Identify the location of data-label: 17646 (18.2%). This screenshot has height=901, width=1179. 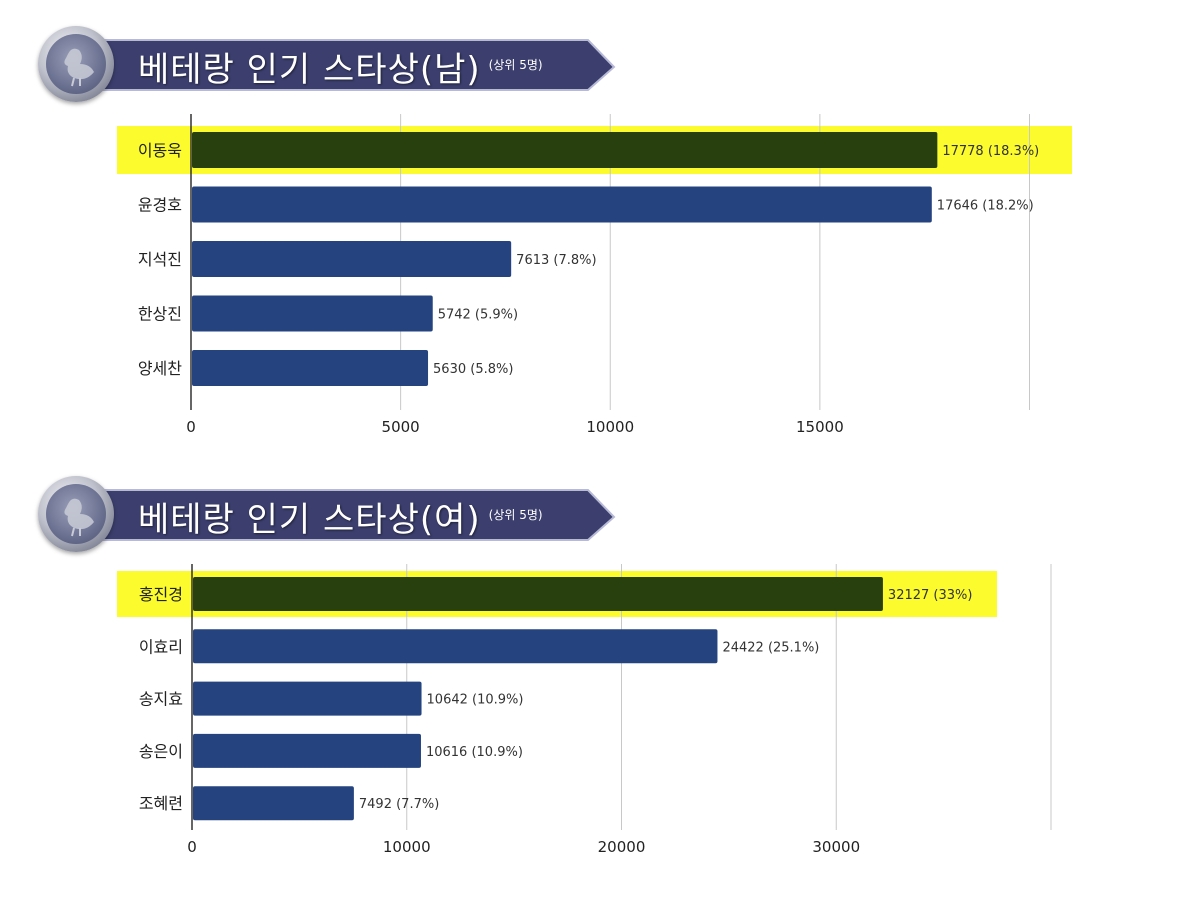
(985, 206).